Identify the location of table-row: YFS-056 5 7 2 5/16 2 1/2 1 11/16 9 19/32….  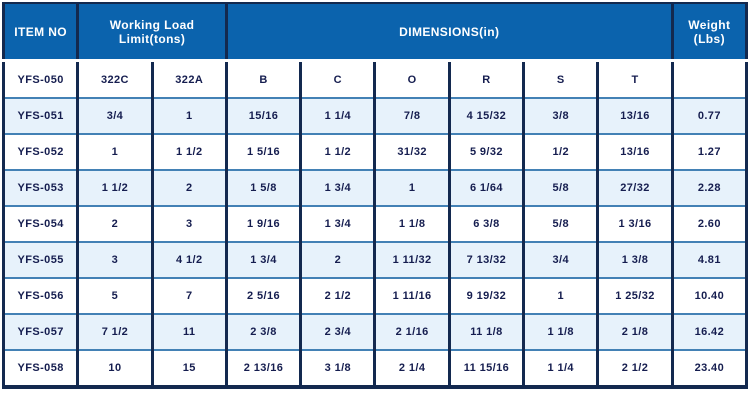
(375, 295).